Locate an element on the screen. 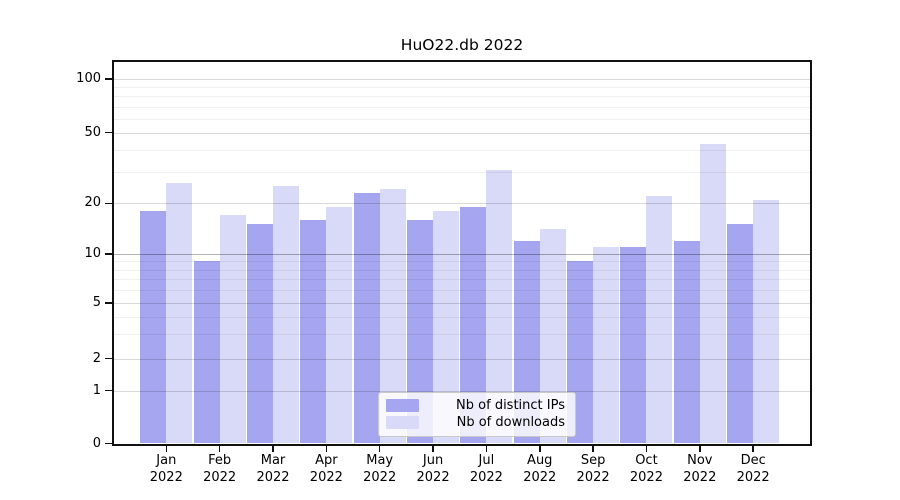 The height and width of the screenshot is (500, 900). legend: Nb of distinct IPs Nb of downloads is located at coordinates (477, 414).